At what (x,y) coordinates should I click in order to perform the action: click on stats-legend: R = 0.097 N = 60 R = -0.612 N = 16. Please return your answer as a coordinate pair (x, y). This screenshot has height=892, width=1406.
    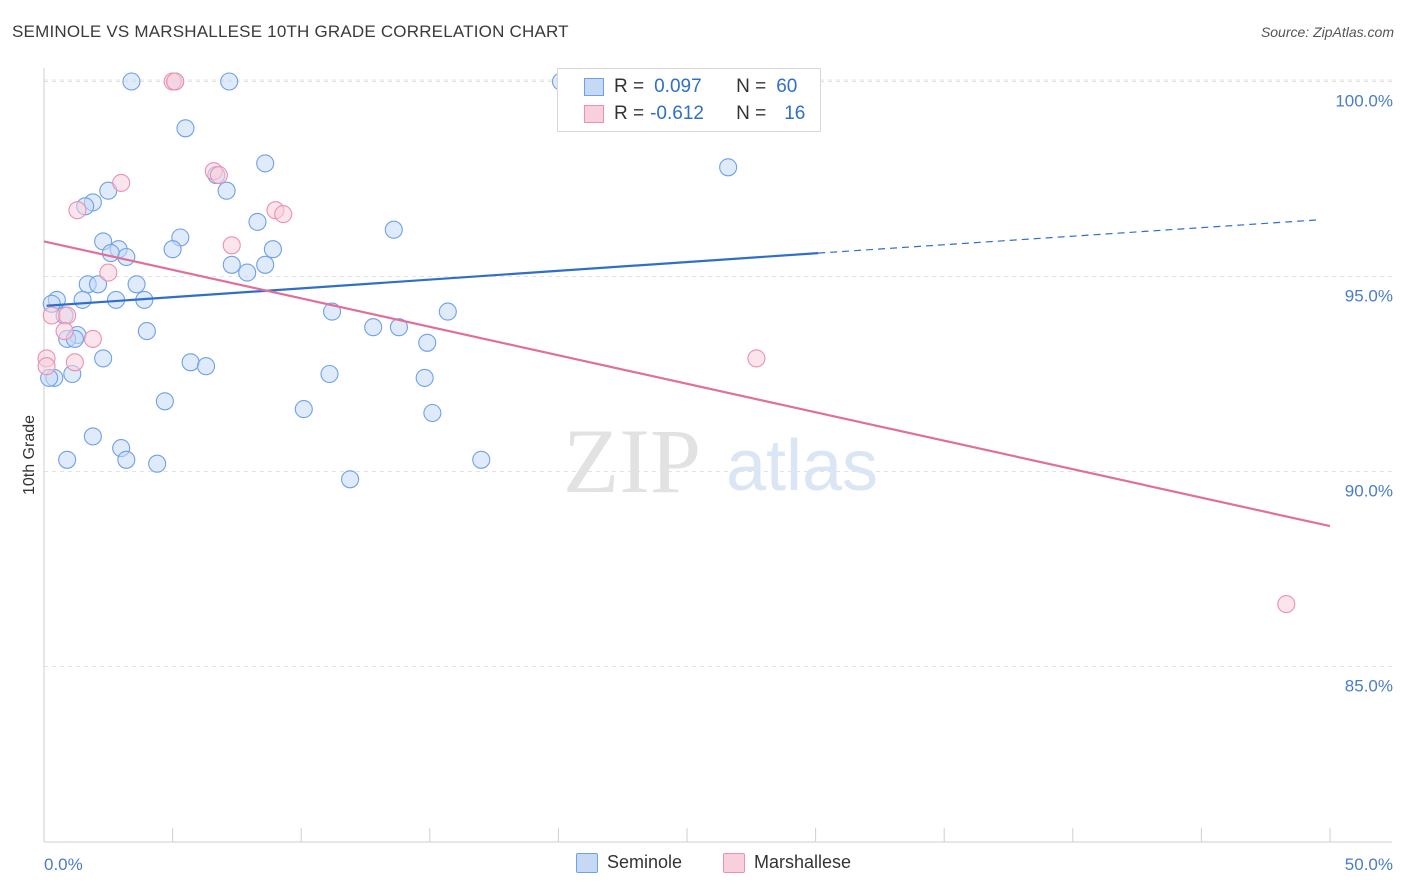
    Looking at the image, I should click on (689, 100).